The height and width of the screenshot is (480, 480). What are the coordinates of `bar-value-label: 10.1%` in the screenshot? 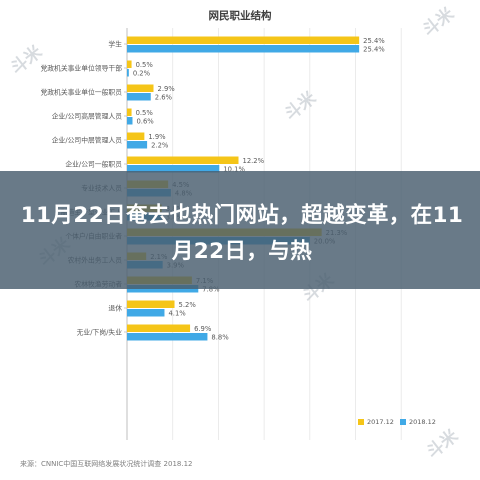 It's located at (234, 169).